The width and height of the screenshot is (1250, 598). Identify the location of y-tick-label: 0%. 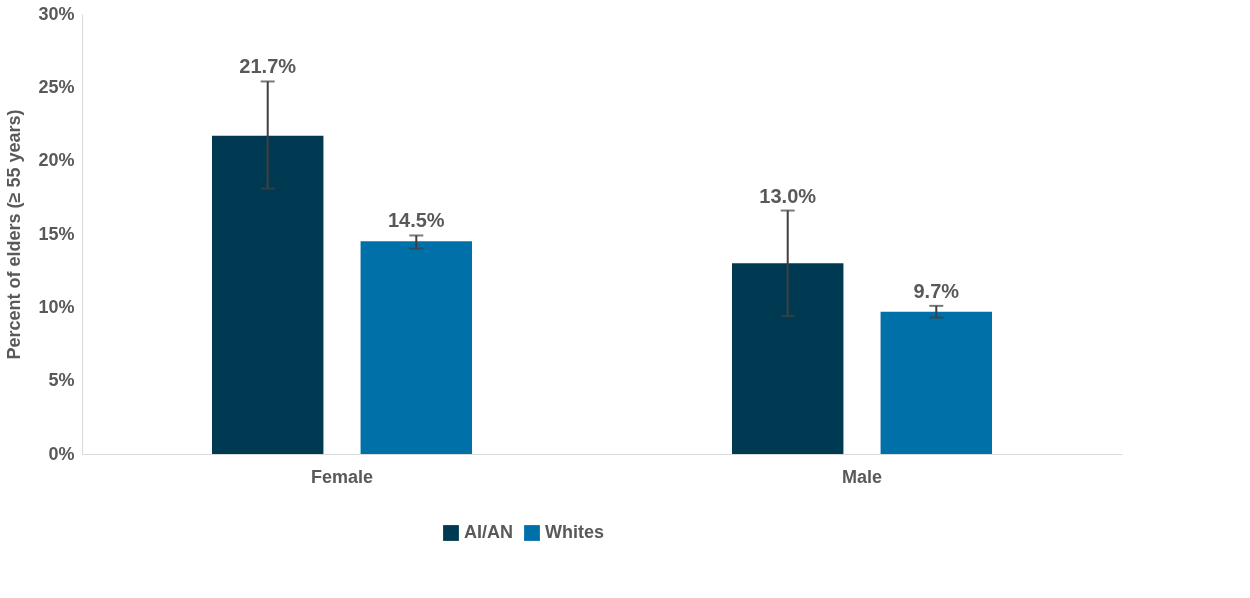
(61, 453).